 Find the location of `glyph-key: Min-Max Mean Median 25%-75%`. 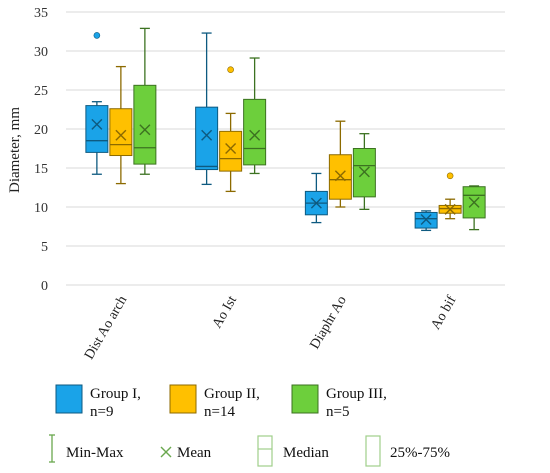

glyph-key: Min-Max Mean Median 25%-75% is located at coordinates (249, 450).